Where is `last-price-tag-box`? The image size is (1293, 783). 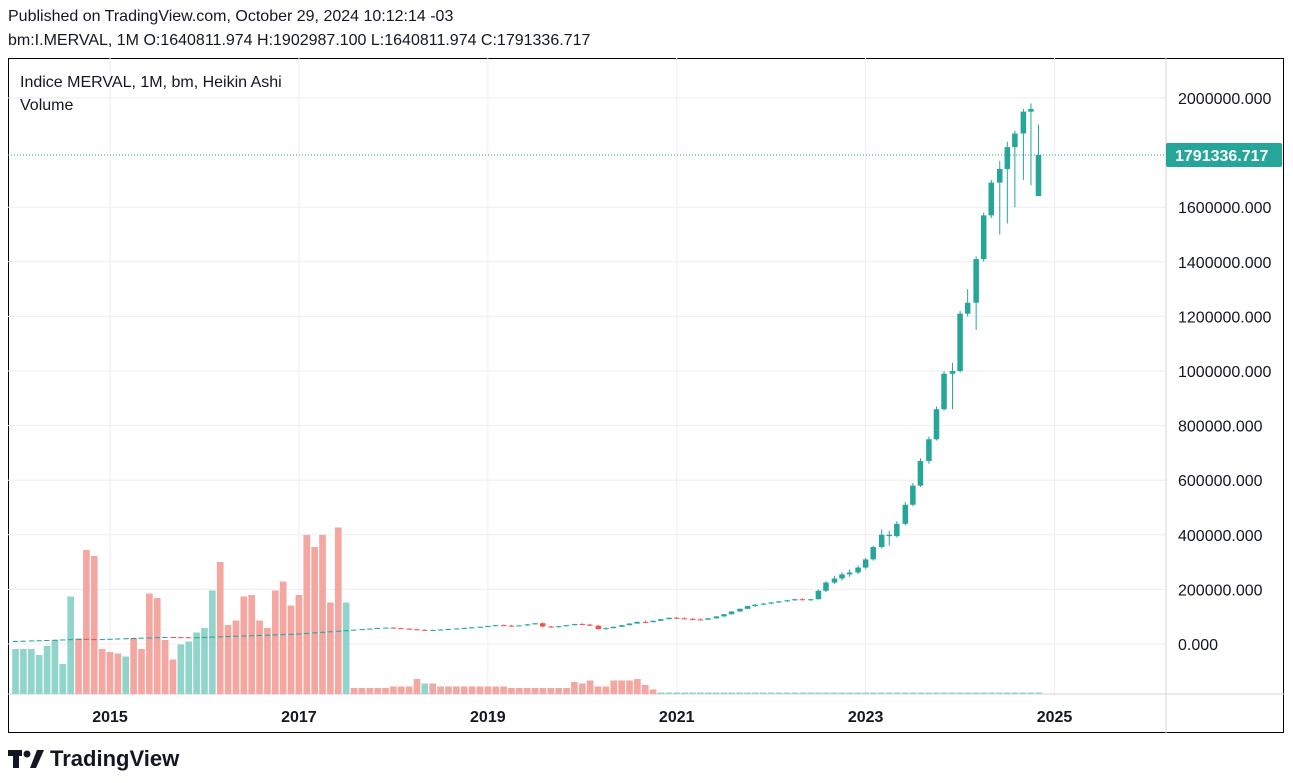 last-price-tag-box is located at coordinates (1224, 154).